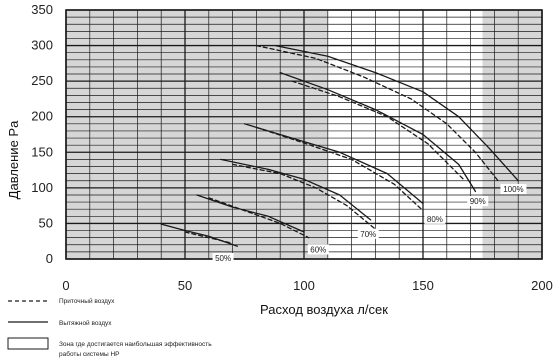 The width and height of the screenshot is (556, 363). Describe the element at coordinates (85, 323) in the screenshot. I see `legend-exhaust-label: Вытяжной воздух` at that location.